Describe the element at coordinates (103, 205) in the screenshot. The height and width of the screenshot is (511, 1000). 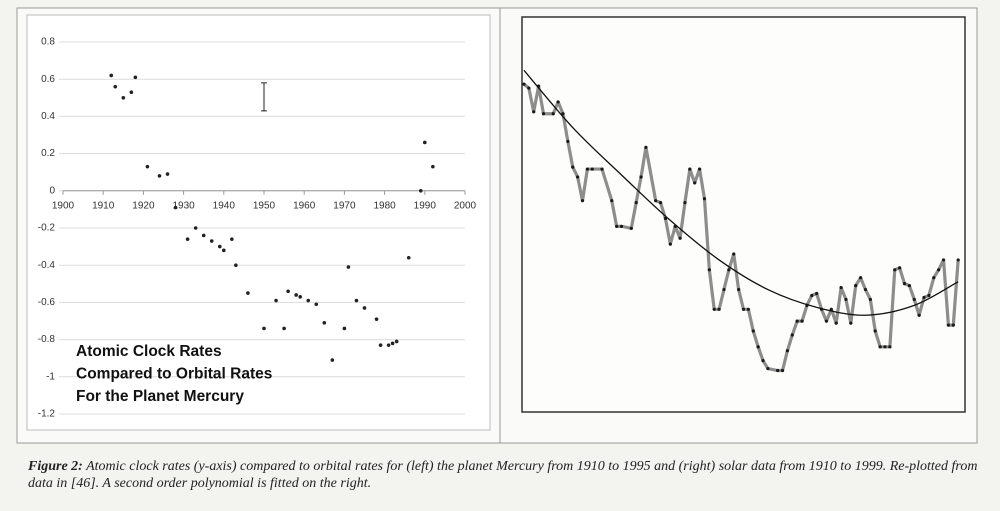
I see `x-tick-label: 1910` at that location.